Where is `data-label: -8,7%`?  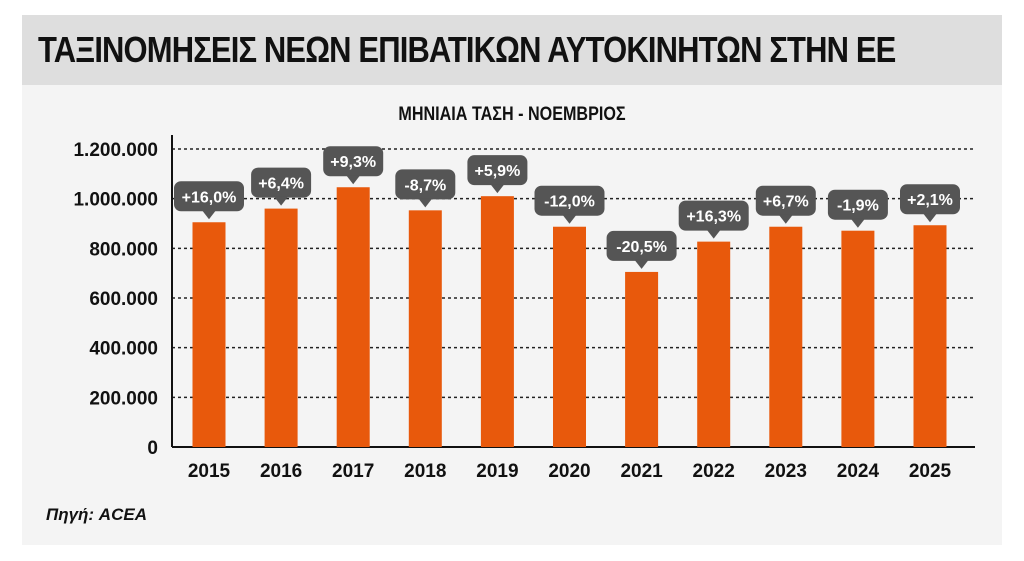
data-label: -8,7% is located at coordinates (425, 185).